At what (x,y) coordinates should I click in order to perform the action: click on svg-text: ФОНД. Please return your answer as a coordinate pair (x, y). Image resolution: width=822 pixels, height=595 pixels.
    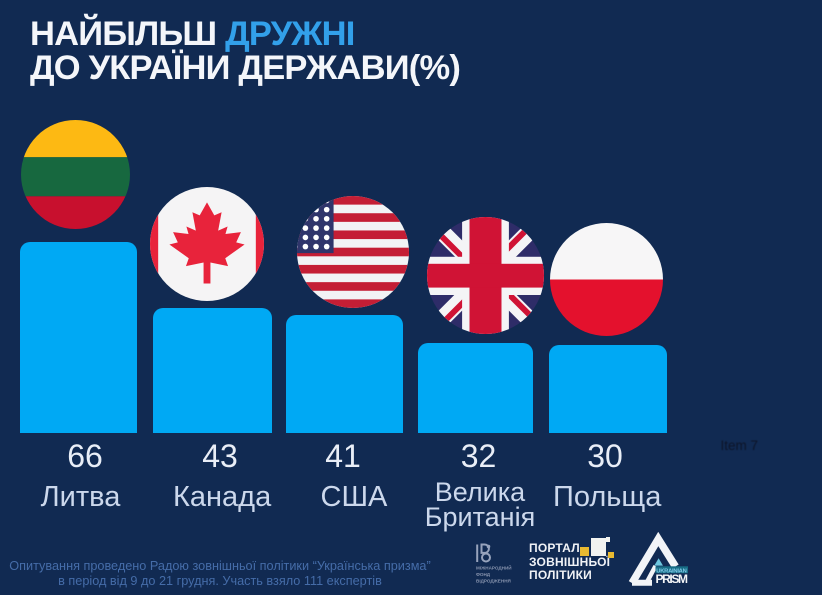
    Looking at the image, I should click on (483, 574).